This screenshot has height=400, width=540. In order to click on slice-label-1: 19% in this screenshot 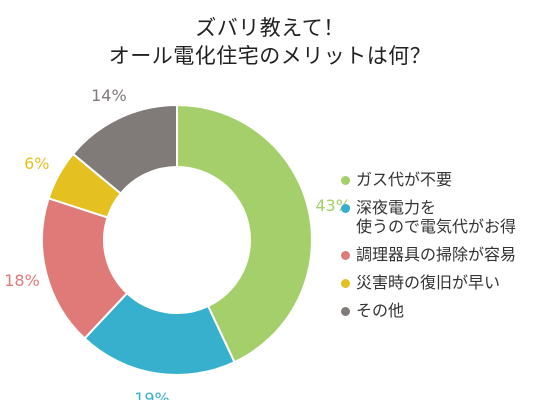, I will do `click(152, 394)`.